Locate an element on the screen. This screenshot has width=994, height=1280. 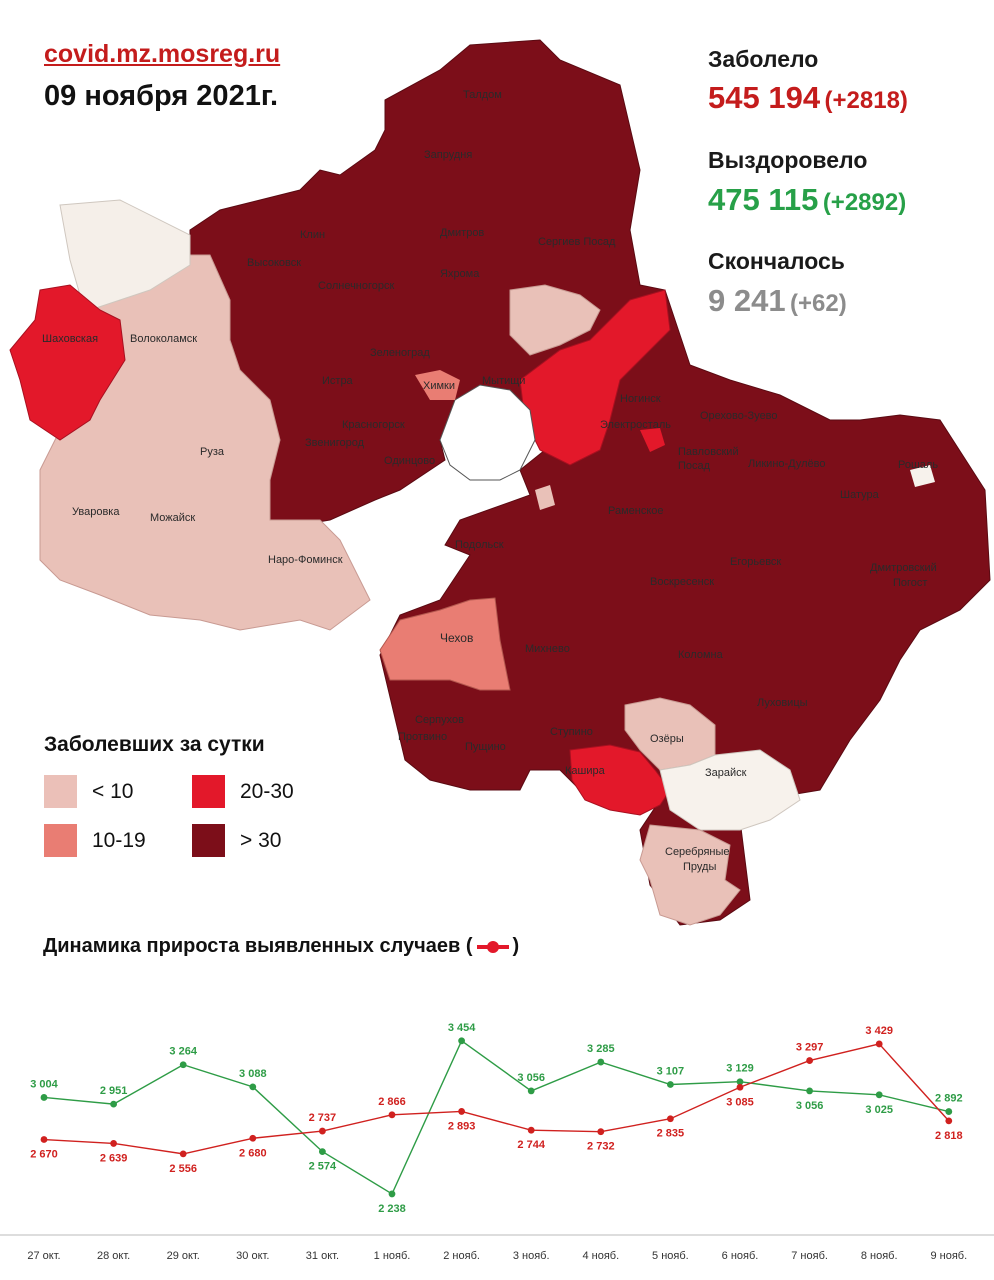
map-label-roshal: Рошаль is located at coordinates (918, 465).